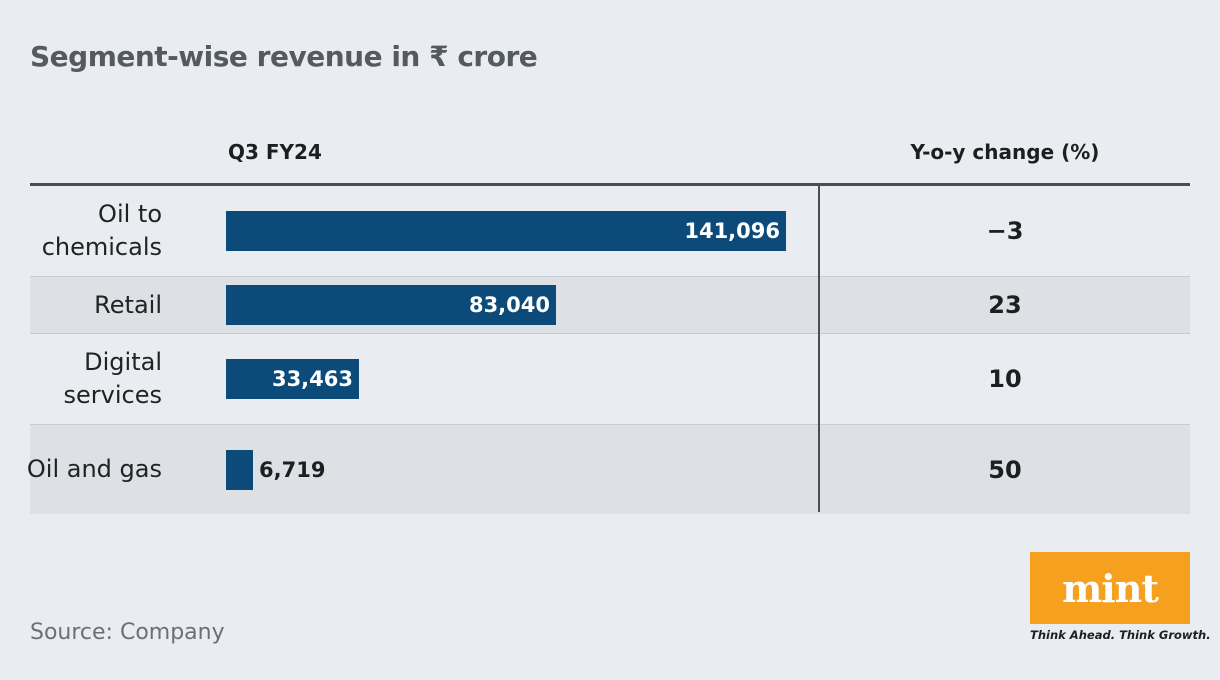  I want to click on table-row: Oil to chemicals 141,096 −3, so click(610, 231).